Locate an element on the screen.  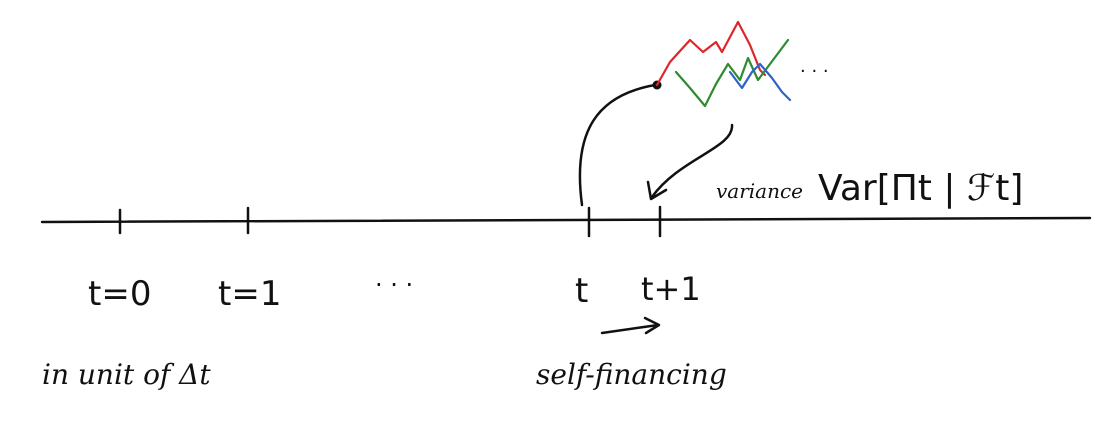
path-red is located at coordinates (711, 53).